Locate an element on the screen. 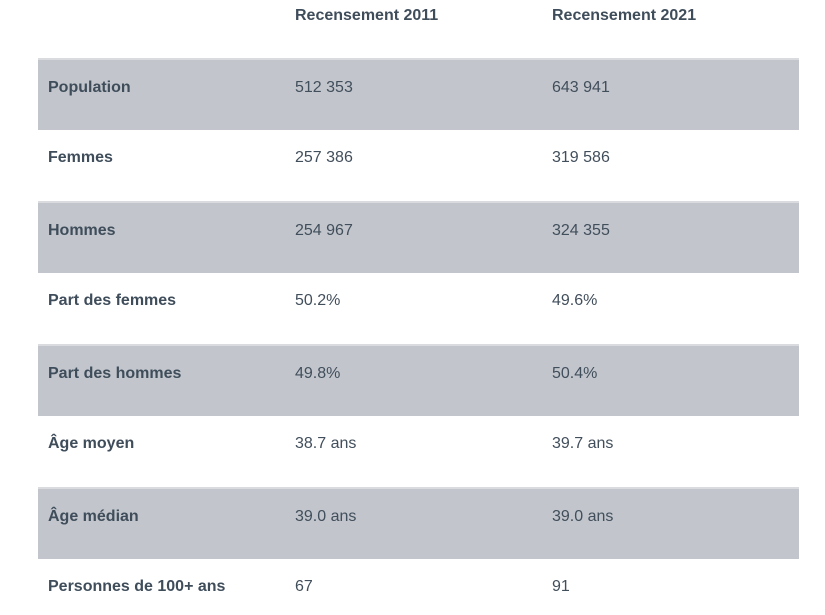 The height and width of the screenshot is (615, 825). row-label: Âge médian is located at coordinates (93, 516).